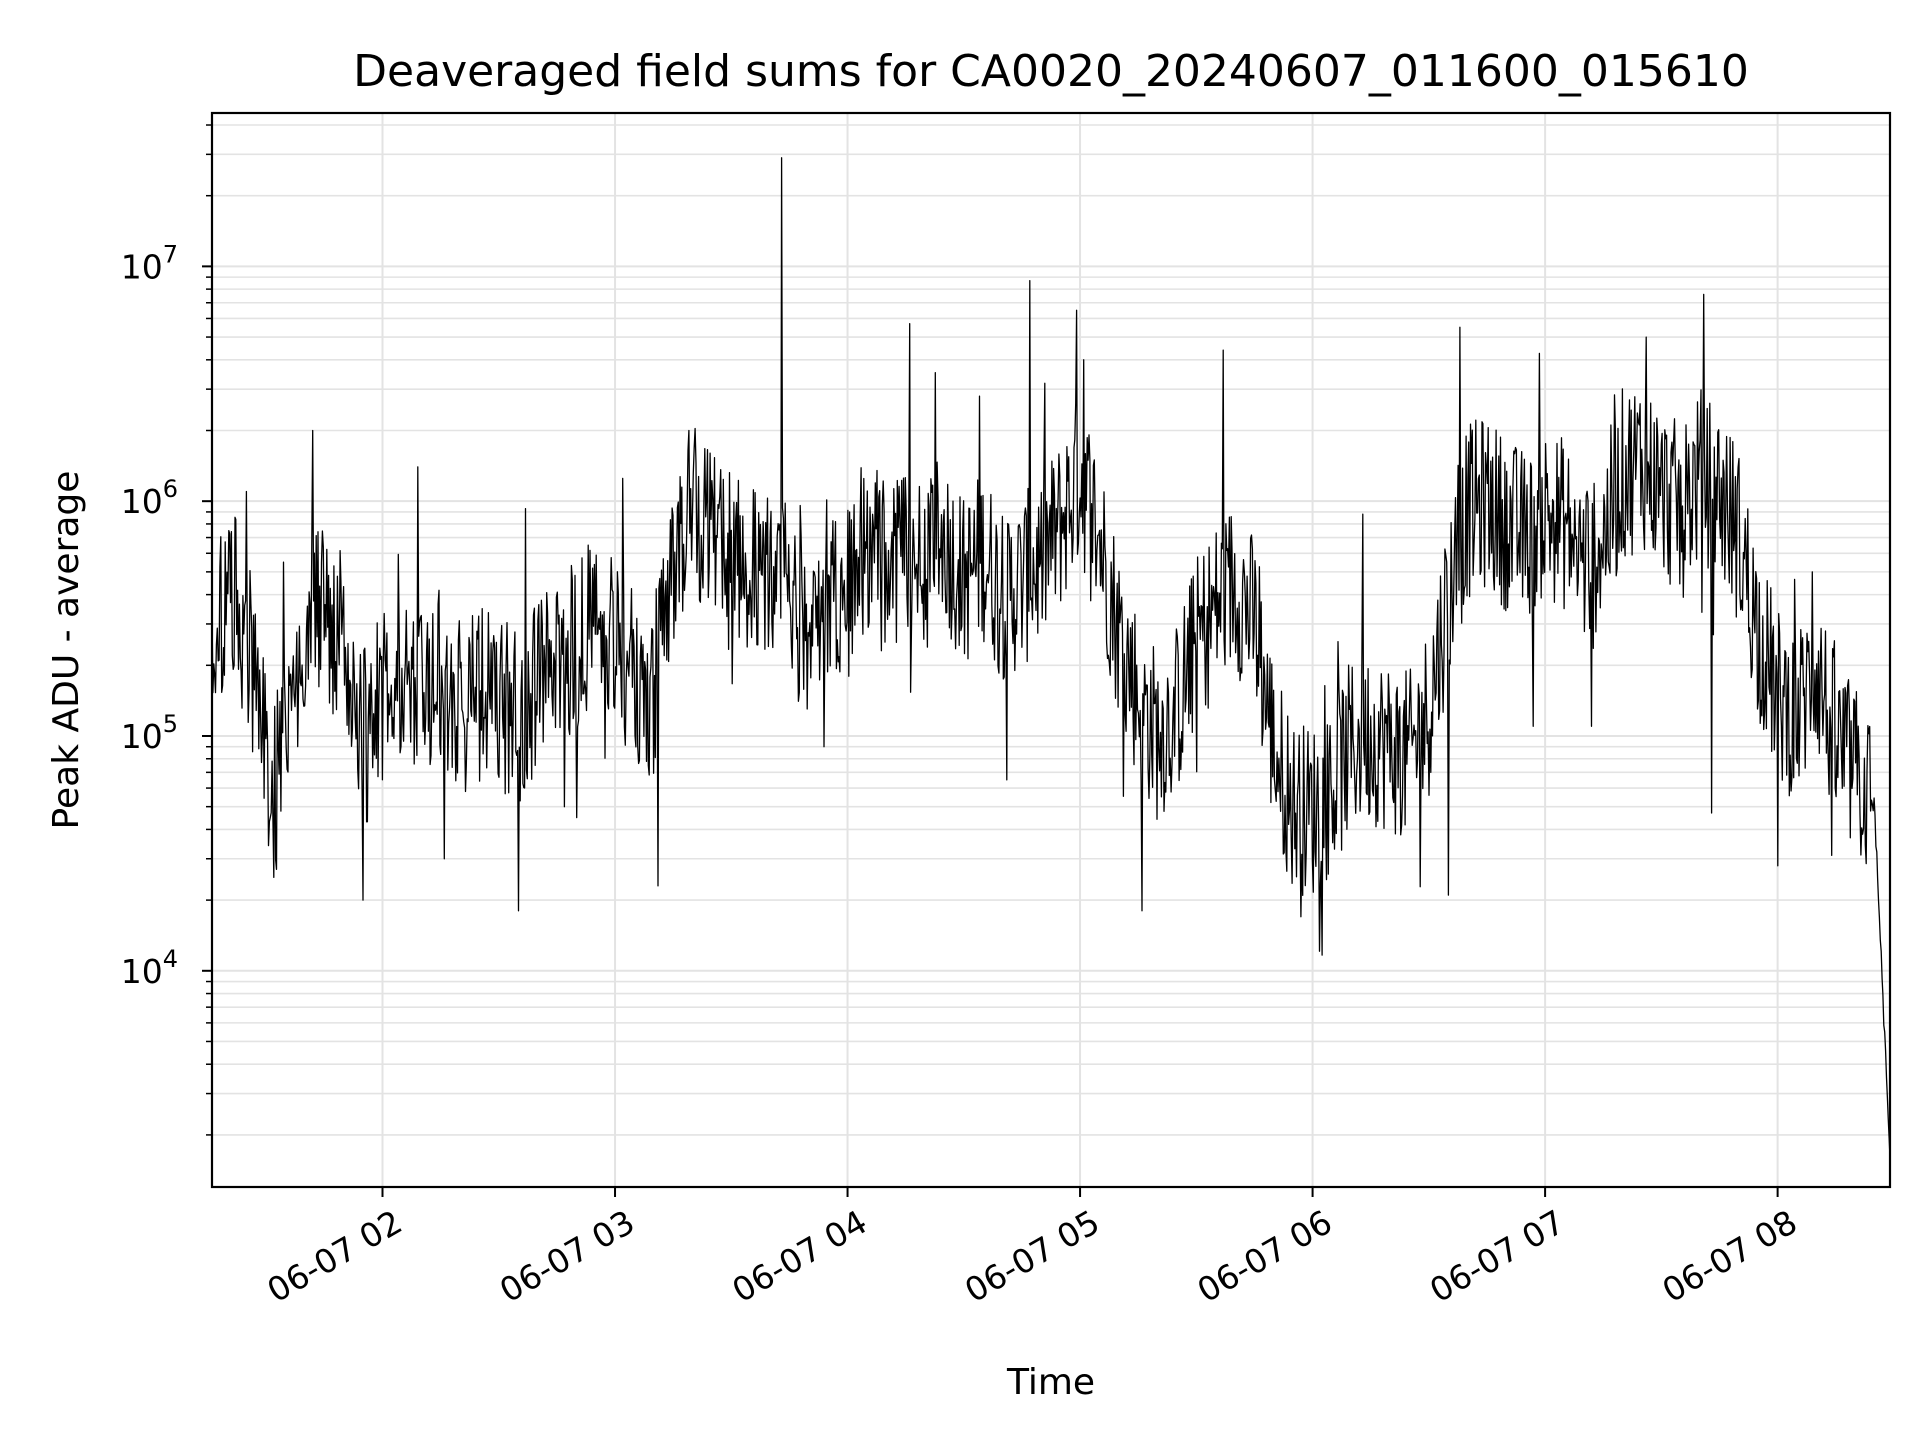 The height and width of the screenshot is (1440, 1920). What do you see at coordinates (149, 498) in the screenshot?
I see `y-tick-label: 10⁶` at bounding box center [149, 498].